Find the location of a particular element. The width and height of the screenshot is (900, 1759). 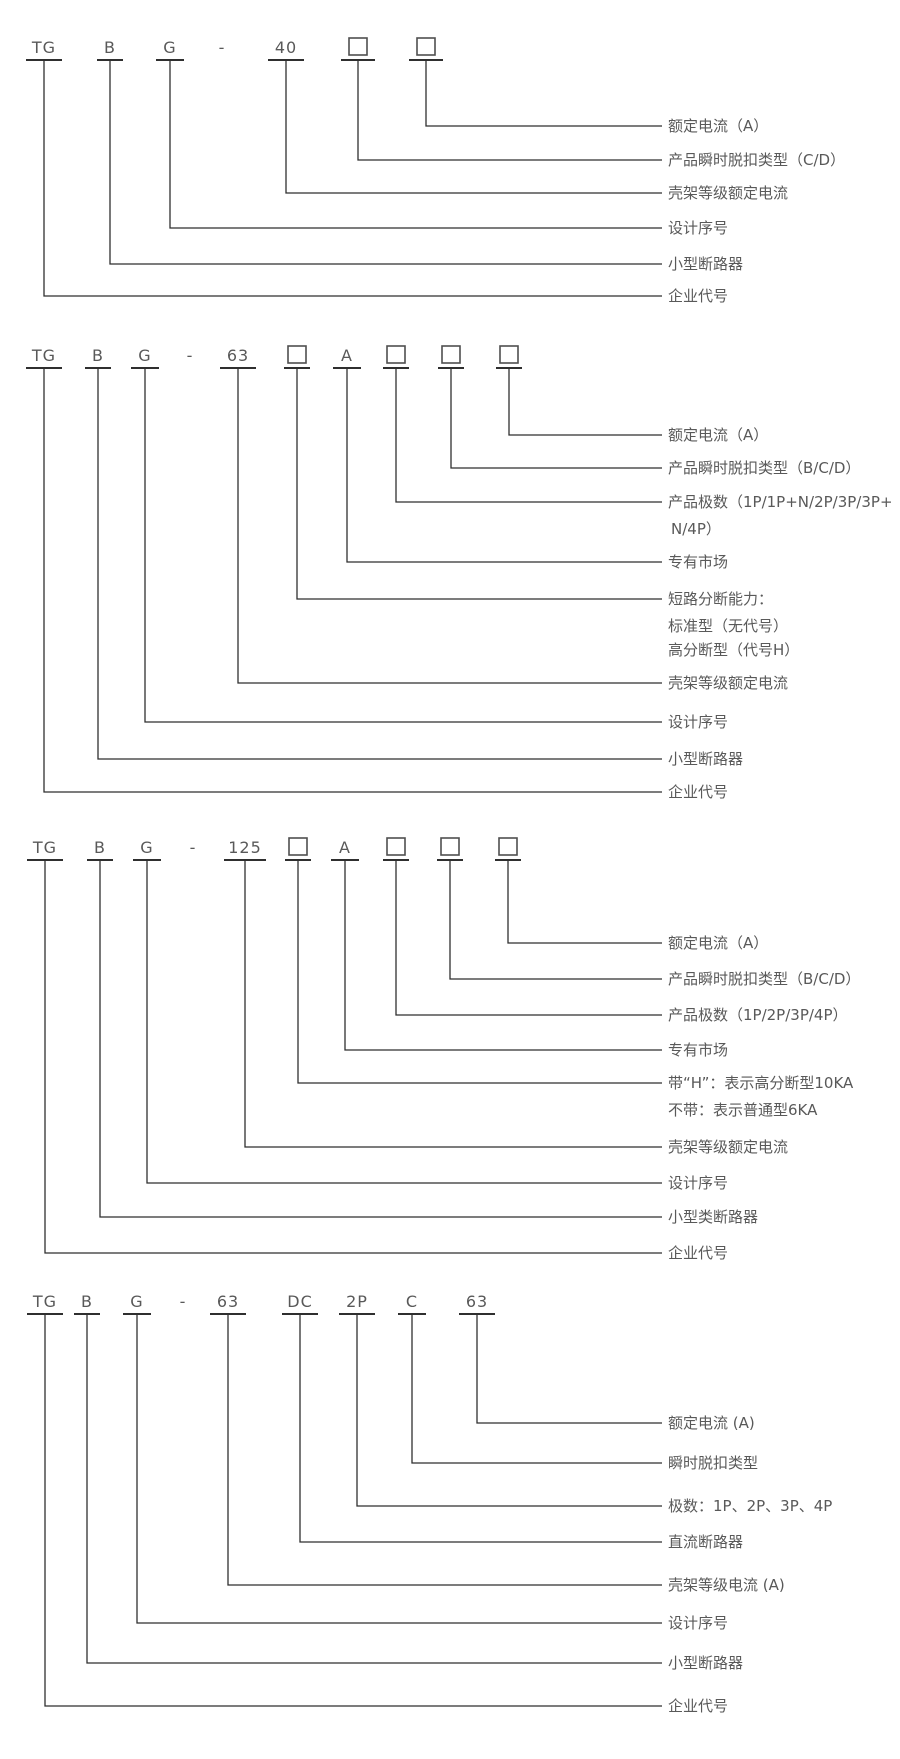

label-product-poles: 产品极数（1P/2P/3P/4P） is located at coordinates (758, 1015).